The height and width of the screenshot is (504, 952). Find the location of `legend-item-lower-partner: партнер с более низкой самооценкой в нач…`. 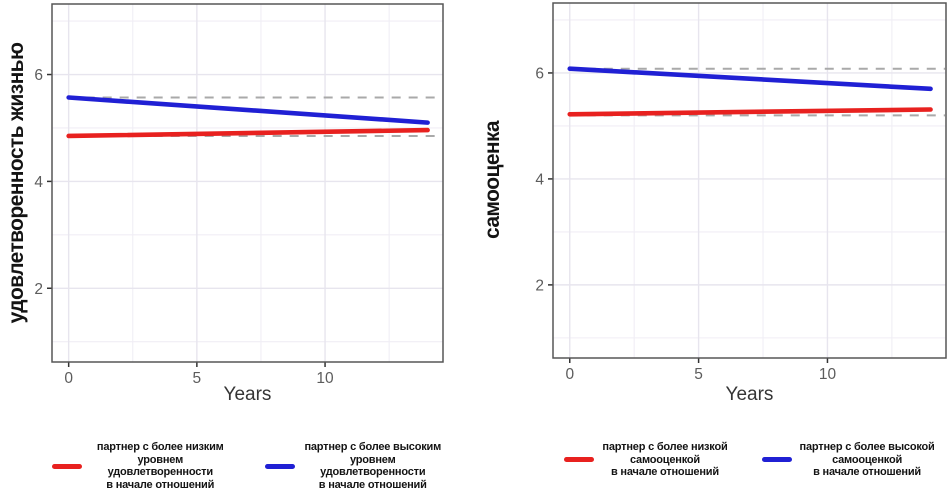

legend-item-lower-partner: партнер с более низкой самооценкой в нач… is located at coordinates (646, 460).